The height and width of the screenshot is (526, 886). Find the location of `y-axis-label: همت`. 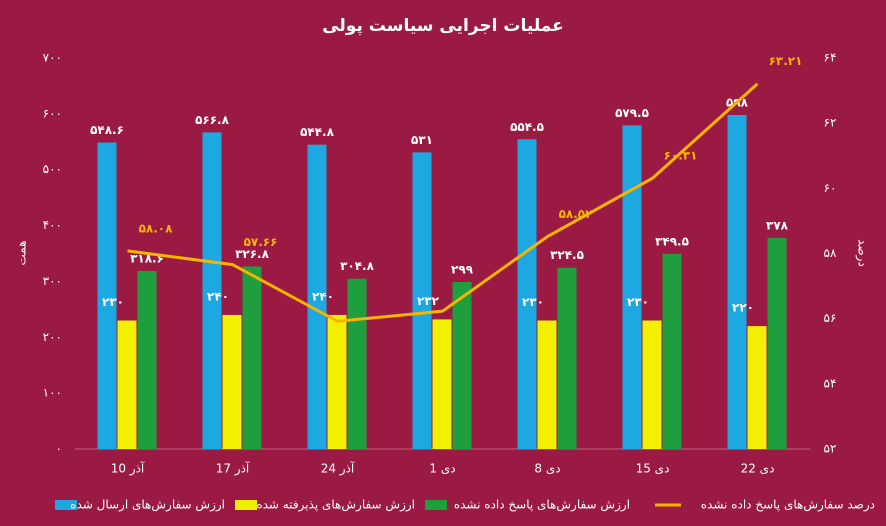

y-axis-label: همت is located at coordinates (22, 252).